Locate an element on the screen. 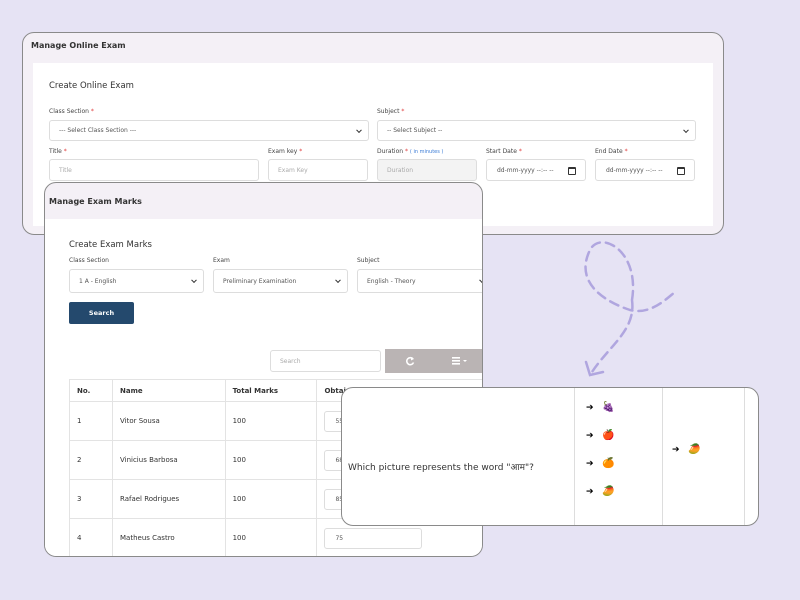  label-text: Exam key is located at coordinates (283, 151).